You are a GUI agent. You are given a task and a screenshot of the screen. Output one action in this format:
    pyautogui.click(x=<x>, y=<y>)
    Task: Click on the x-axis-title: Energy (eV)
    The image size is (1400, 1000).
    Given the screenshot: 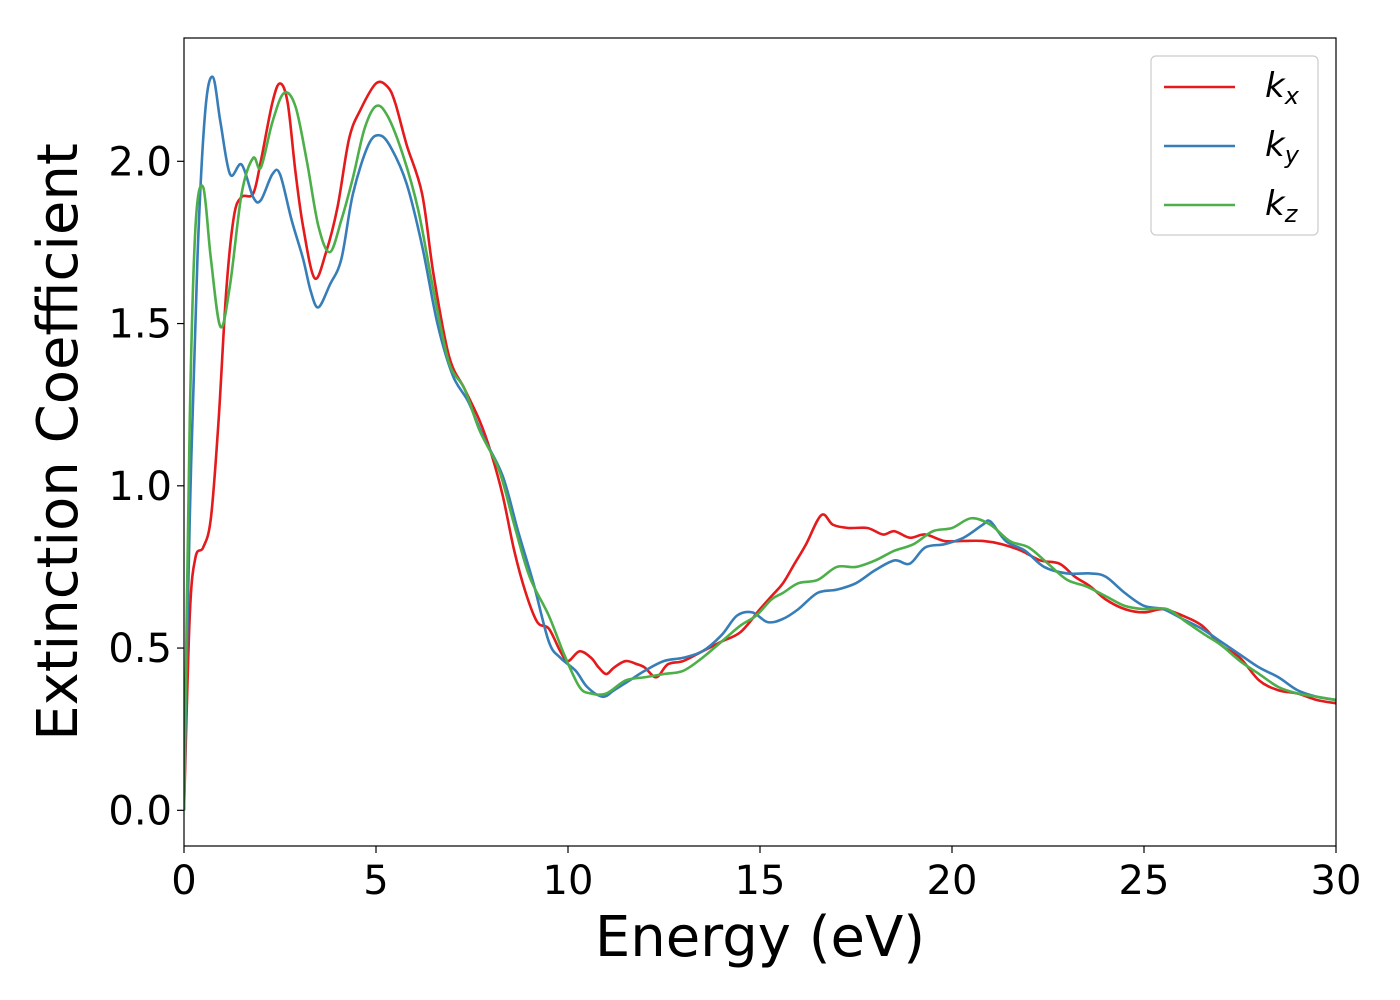 What is the action you would take?
    pyautogui.click(x=760, y=937)
    